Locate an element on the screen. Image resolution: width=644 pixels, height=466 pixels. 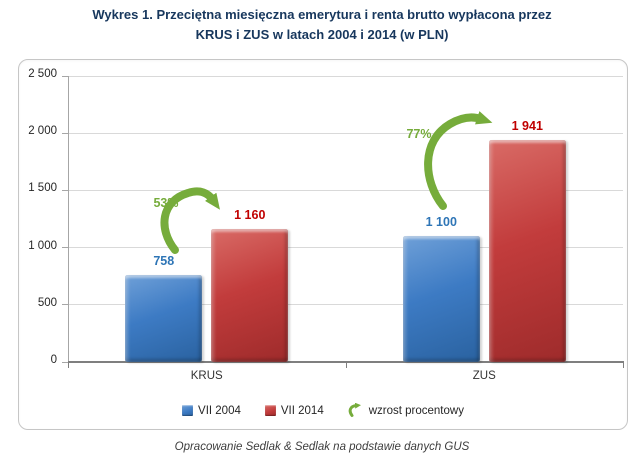
bar-zus-vii-2014 is located at coordinates (527, 250).